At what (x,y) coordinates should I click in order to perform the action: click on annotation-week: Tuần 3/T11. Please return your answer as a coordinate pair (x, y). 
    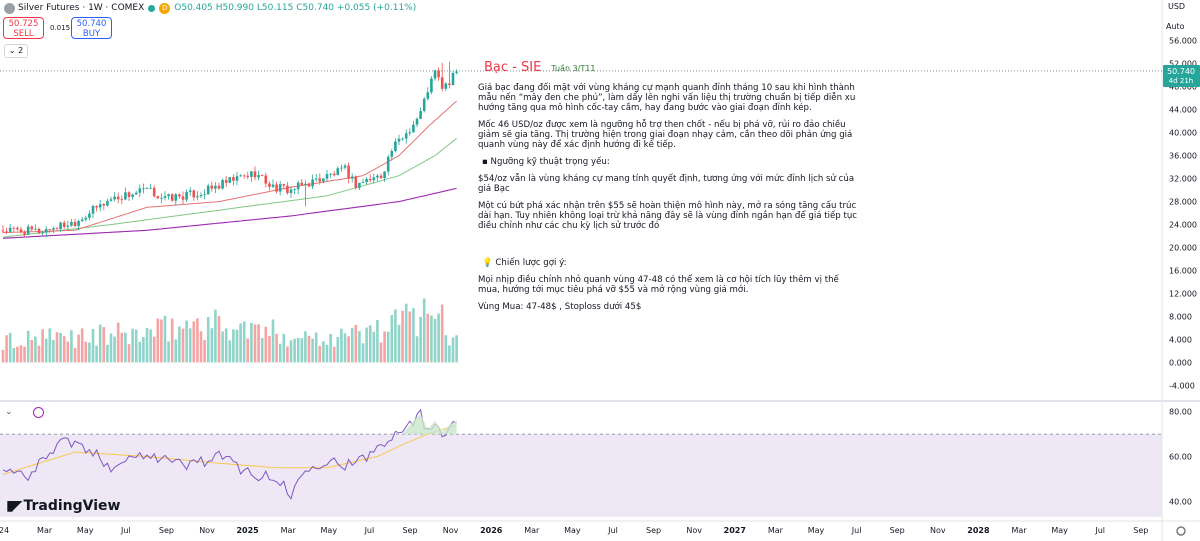
    Looking at the image, I should click on (573, 68).